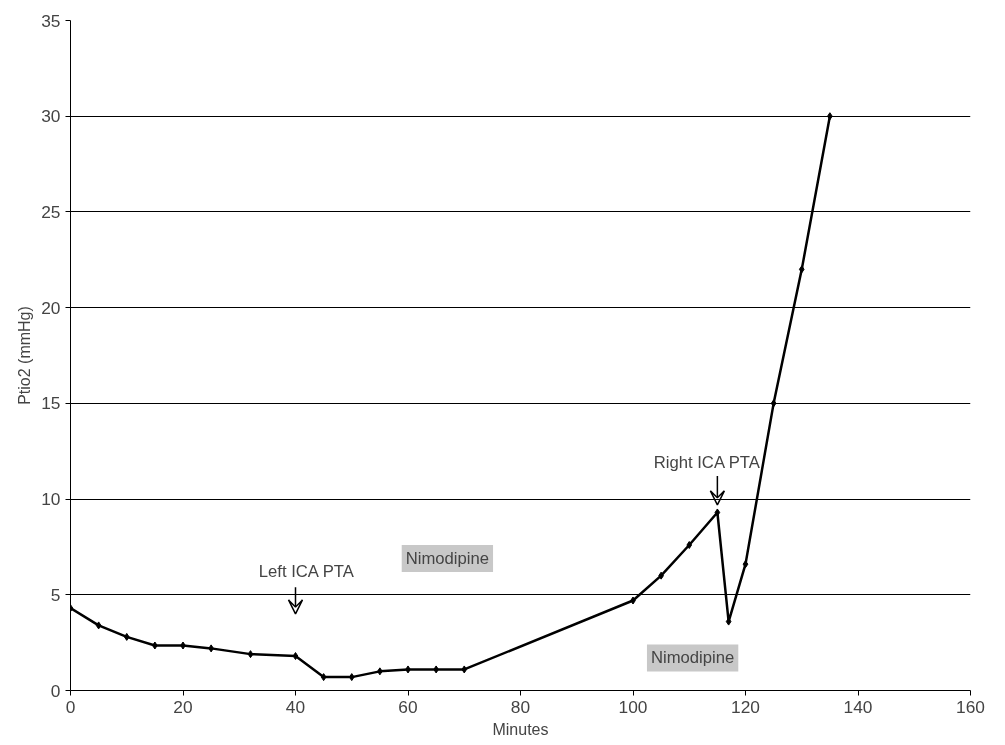  I want to click on x-tick-label: 0, so click(70, 706).